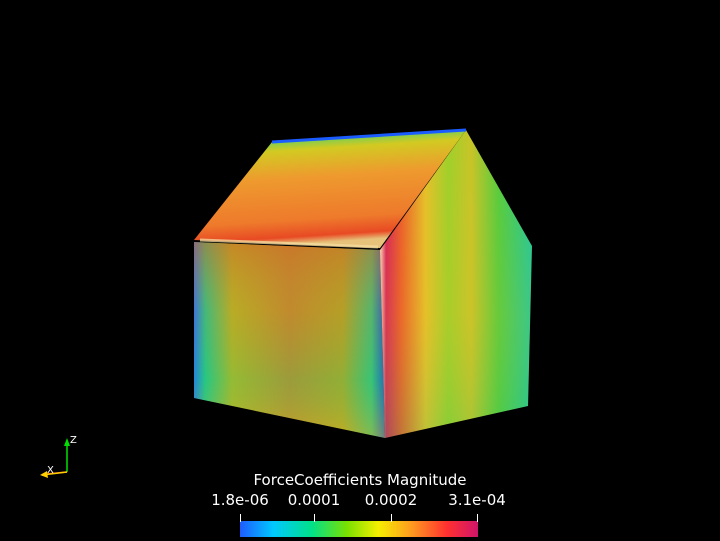 The image size is (720, 541). I want to click on colorbar-title: ForceCoefficients Magnitude, so click(360, 480).